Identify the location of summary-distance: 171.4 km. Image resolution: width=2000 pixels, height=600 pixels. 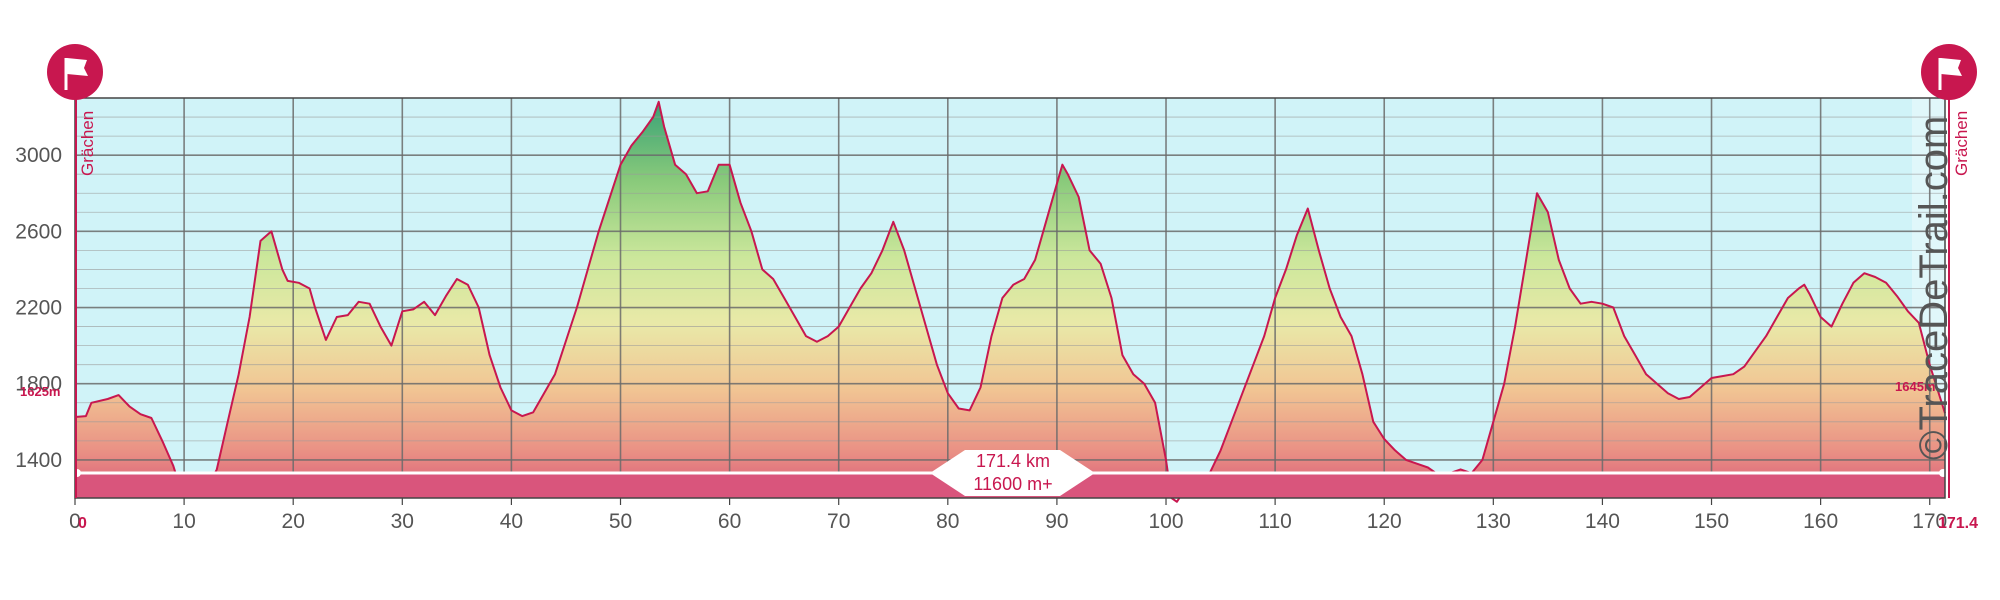
(1013, 461).